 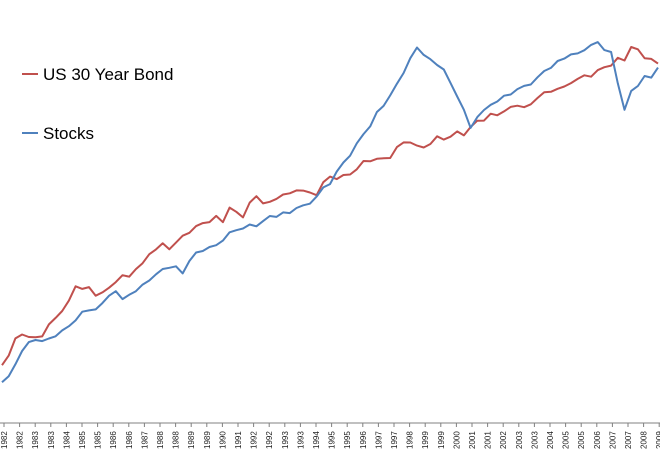 I want to click on x-tick-label: 2000, so click(x=456, y=440).